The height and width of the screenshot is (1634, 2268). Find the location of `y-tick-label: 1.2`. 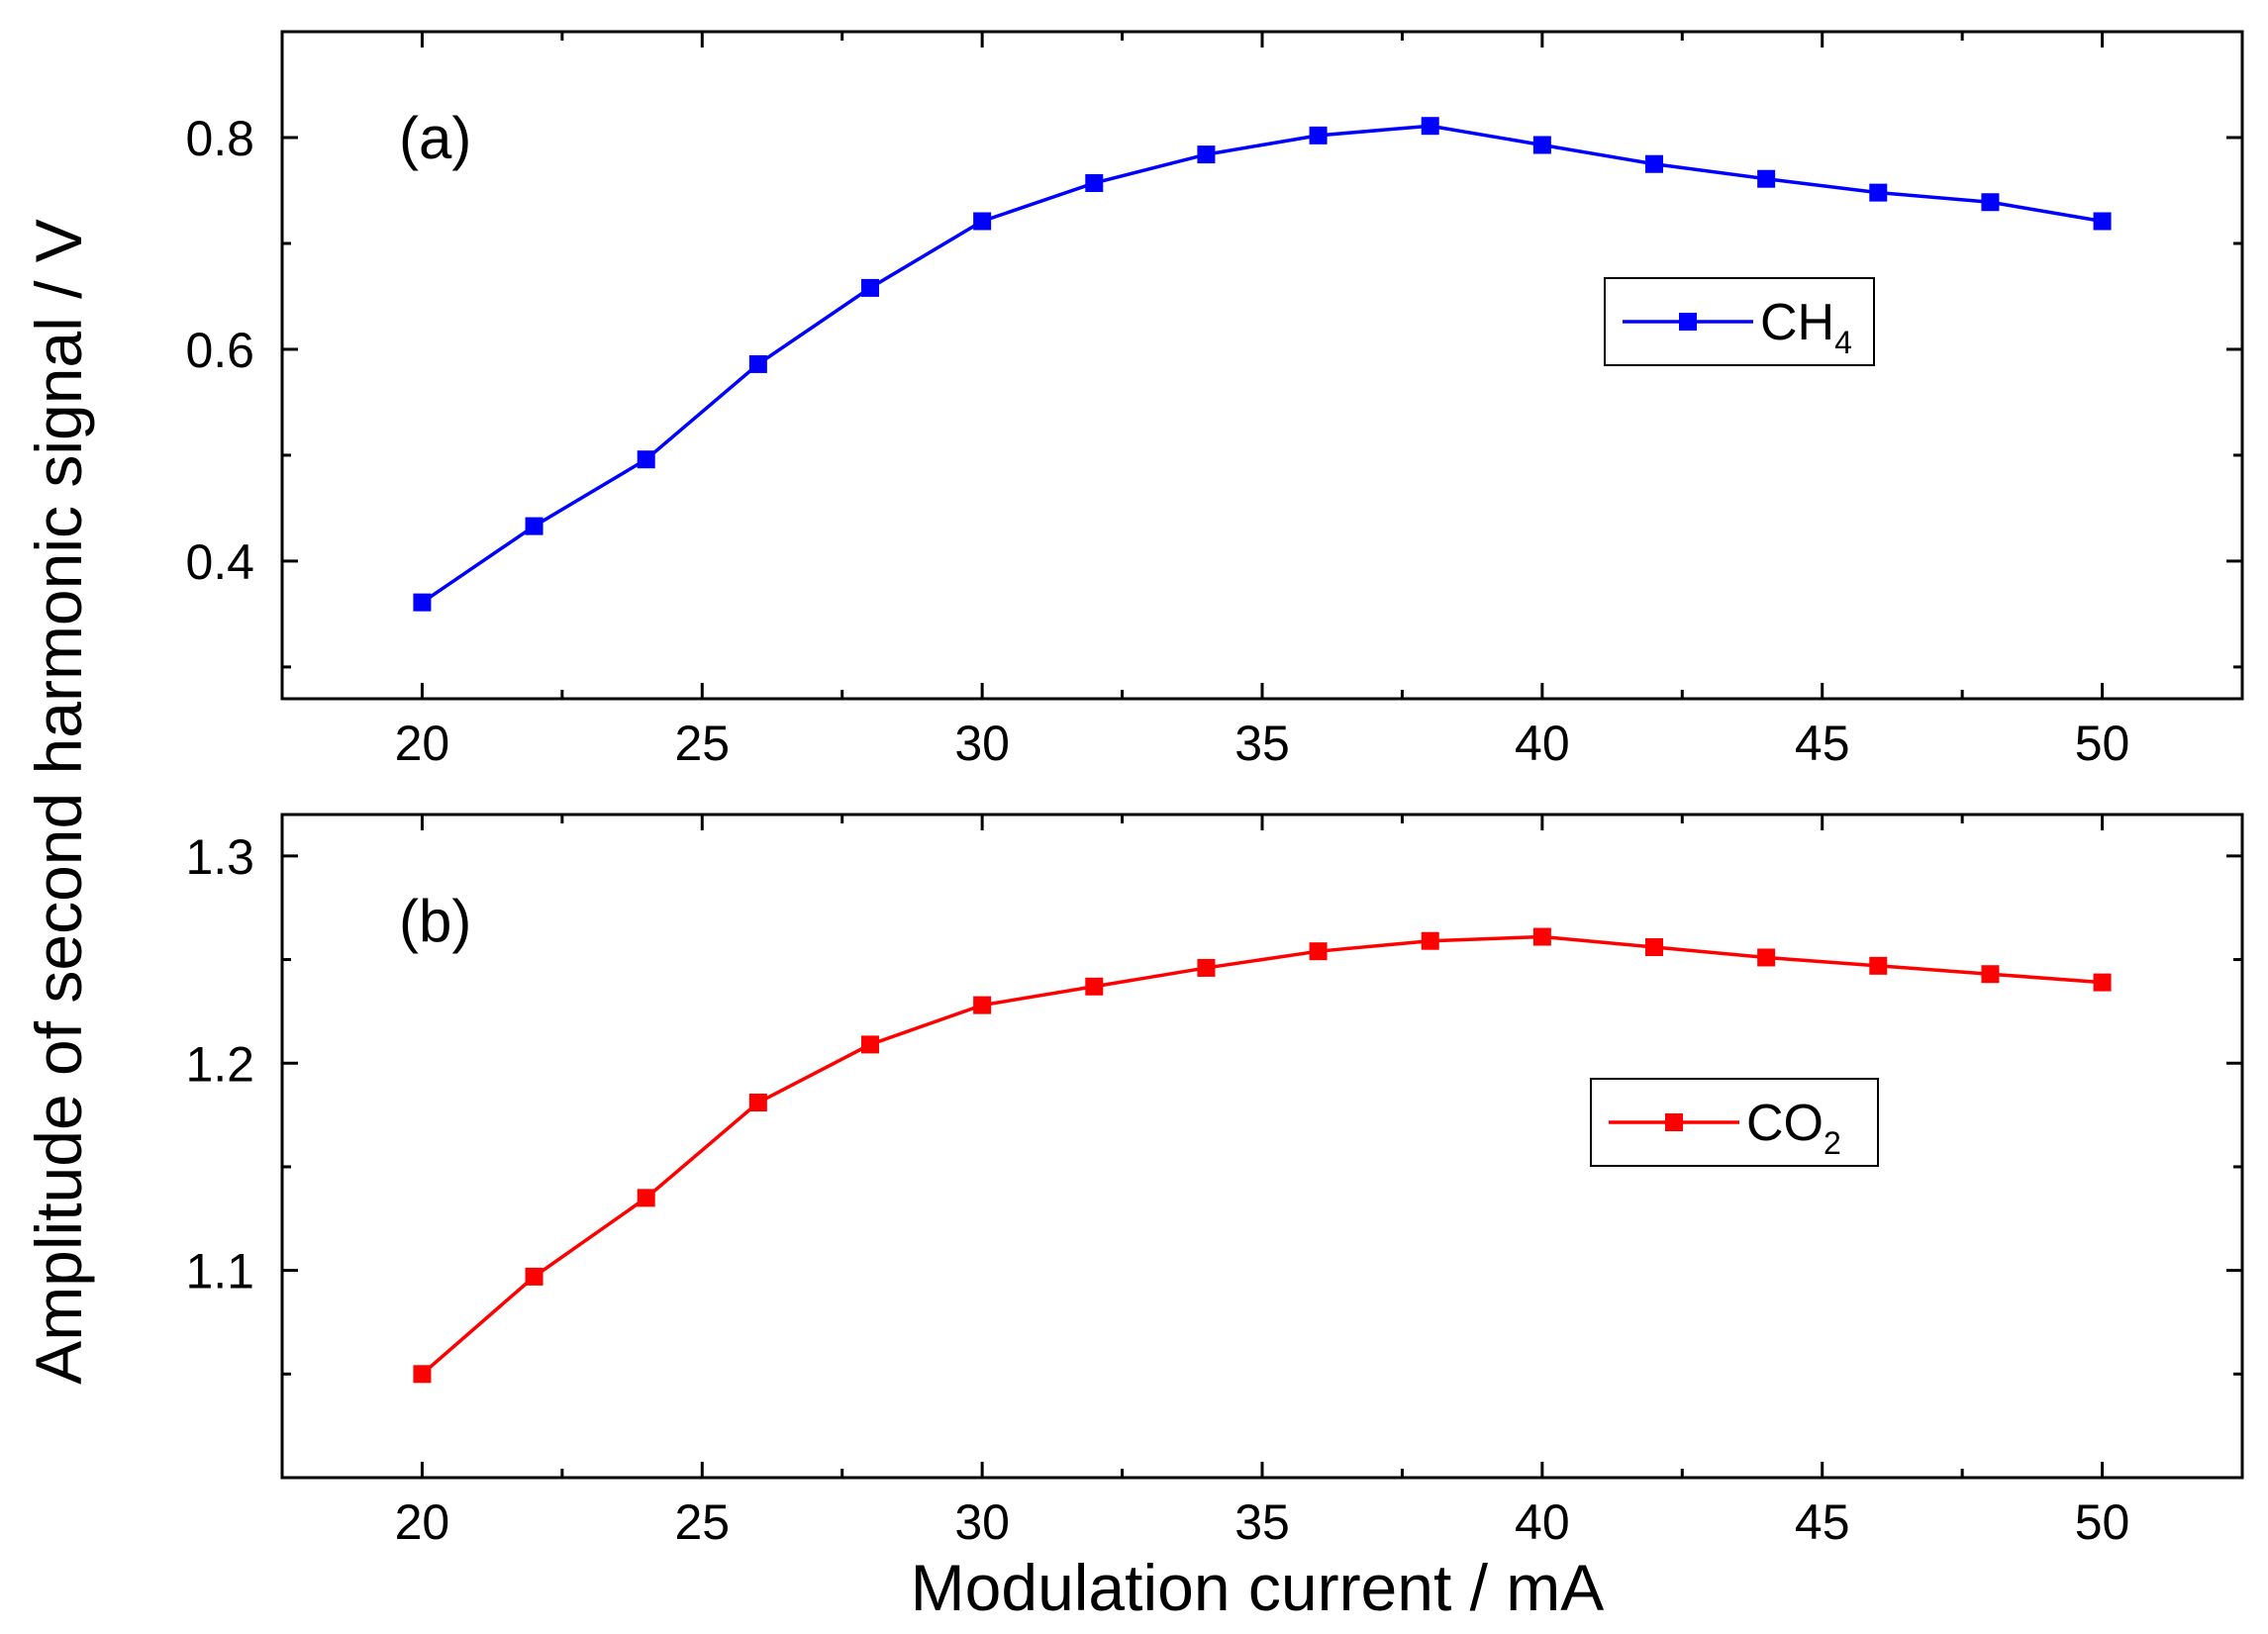

y-tick-label: 1.2 is located at coordinates (219, 1064).